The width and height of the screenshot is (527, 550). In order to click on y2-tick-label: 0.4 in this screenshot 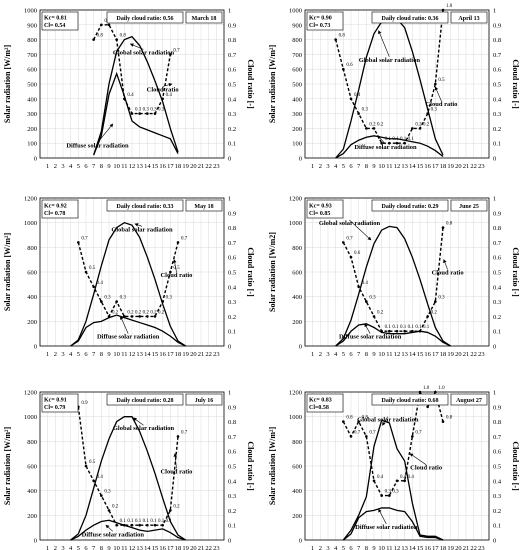, I will do `click(232, 287)`.